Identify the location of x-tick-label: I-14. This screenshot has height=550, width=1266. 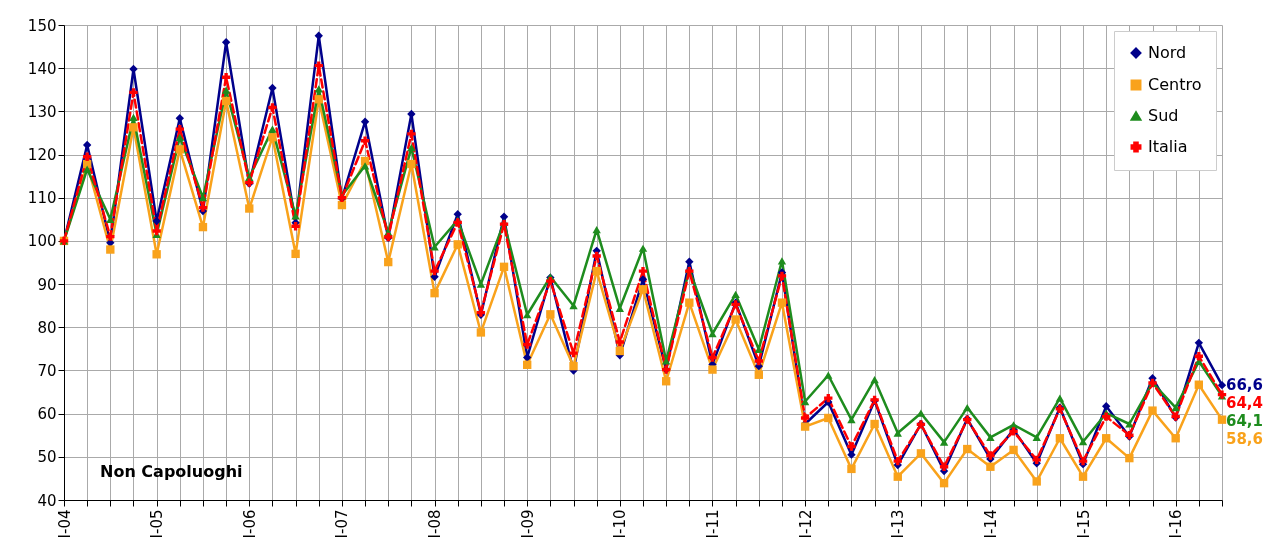
(990, 524).